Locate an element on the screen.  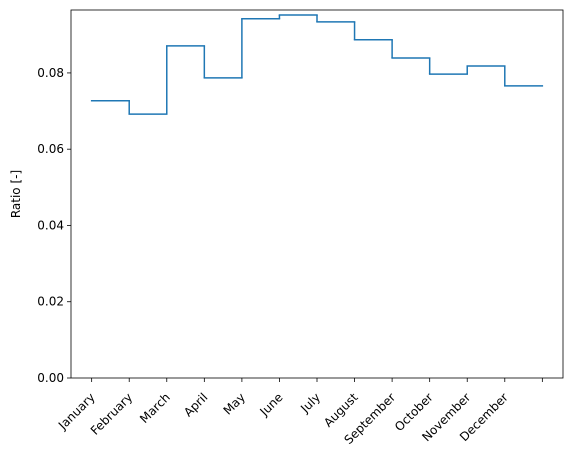
y-axis-label: Ratio [-] is located at coordinates (16, 194).